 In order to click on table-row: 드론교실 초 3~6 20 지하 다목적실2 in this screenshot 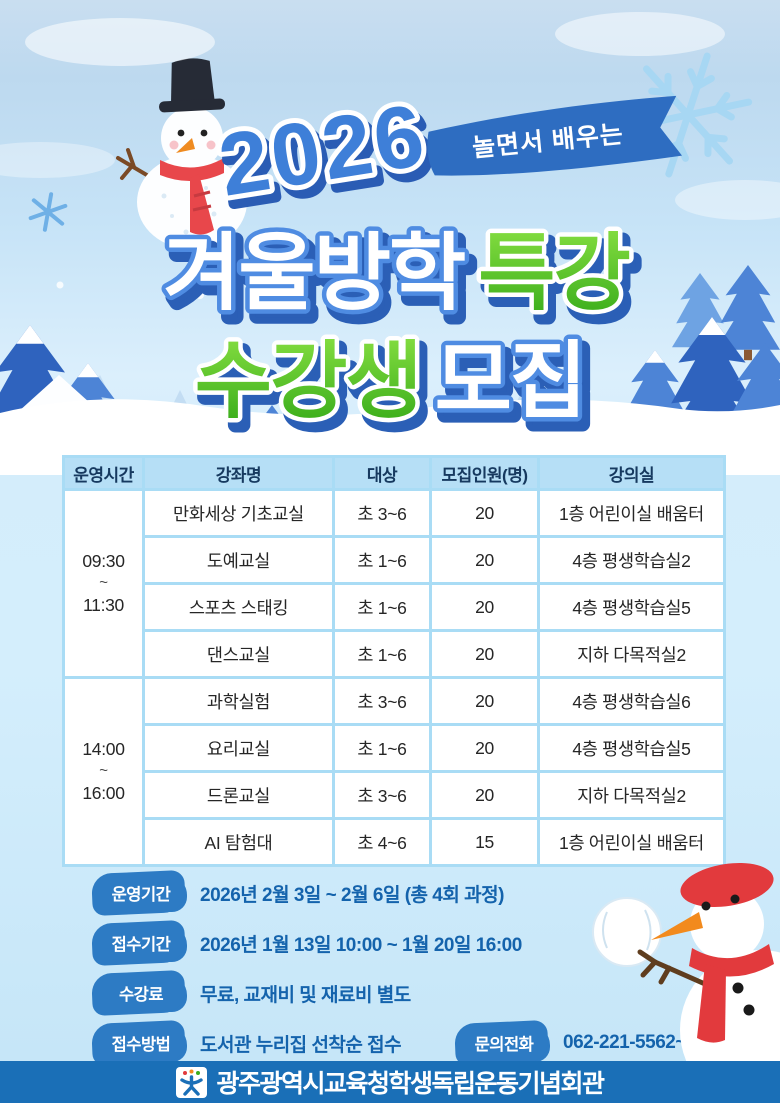, I will do `click(395, 795)`.